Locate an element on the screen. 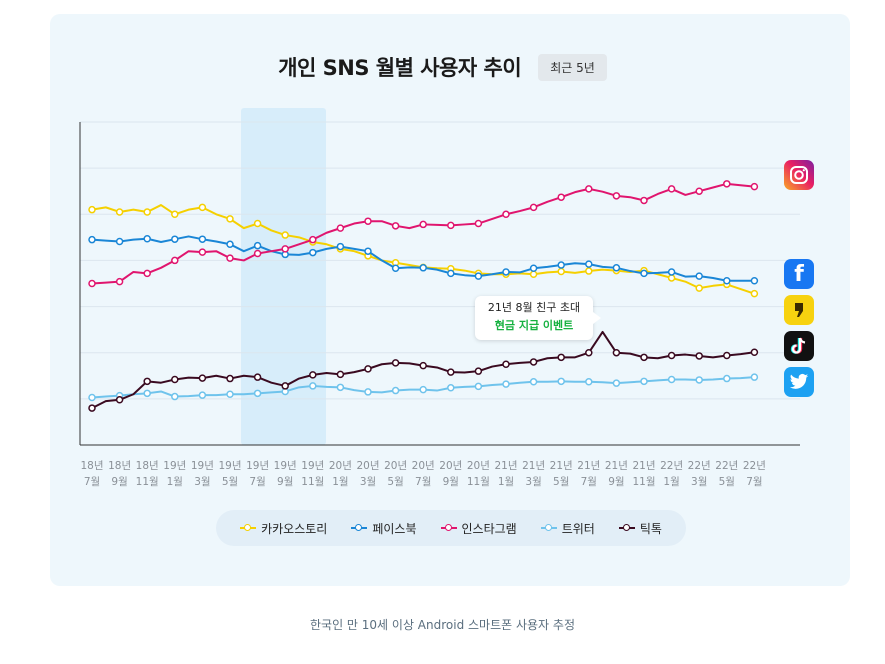  legend-item: 카카오스토리 is located at coordinates (283, 528).